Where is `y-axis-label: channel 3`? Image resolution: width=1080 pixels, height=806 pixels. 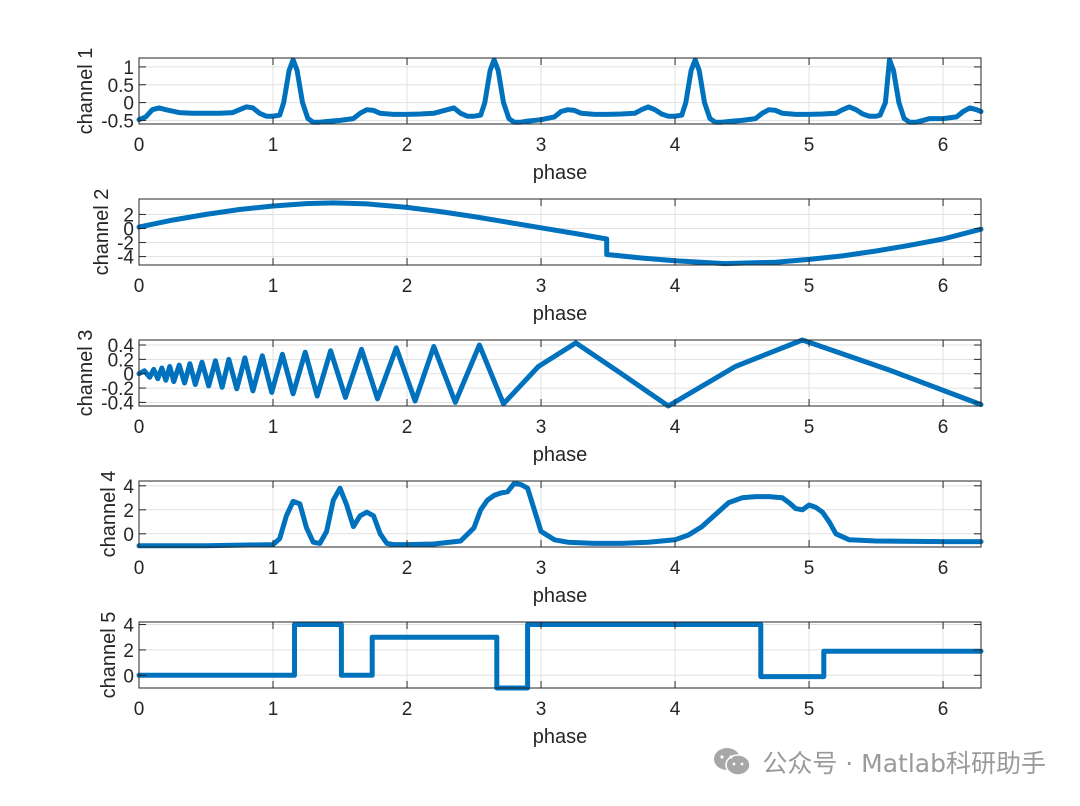 y-axis-label: channel 3 is located at coordinates (86, 373).